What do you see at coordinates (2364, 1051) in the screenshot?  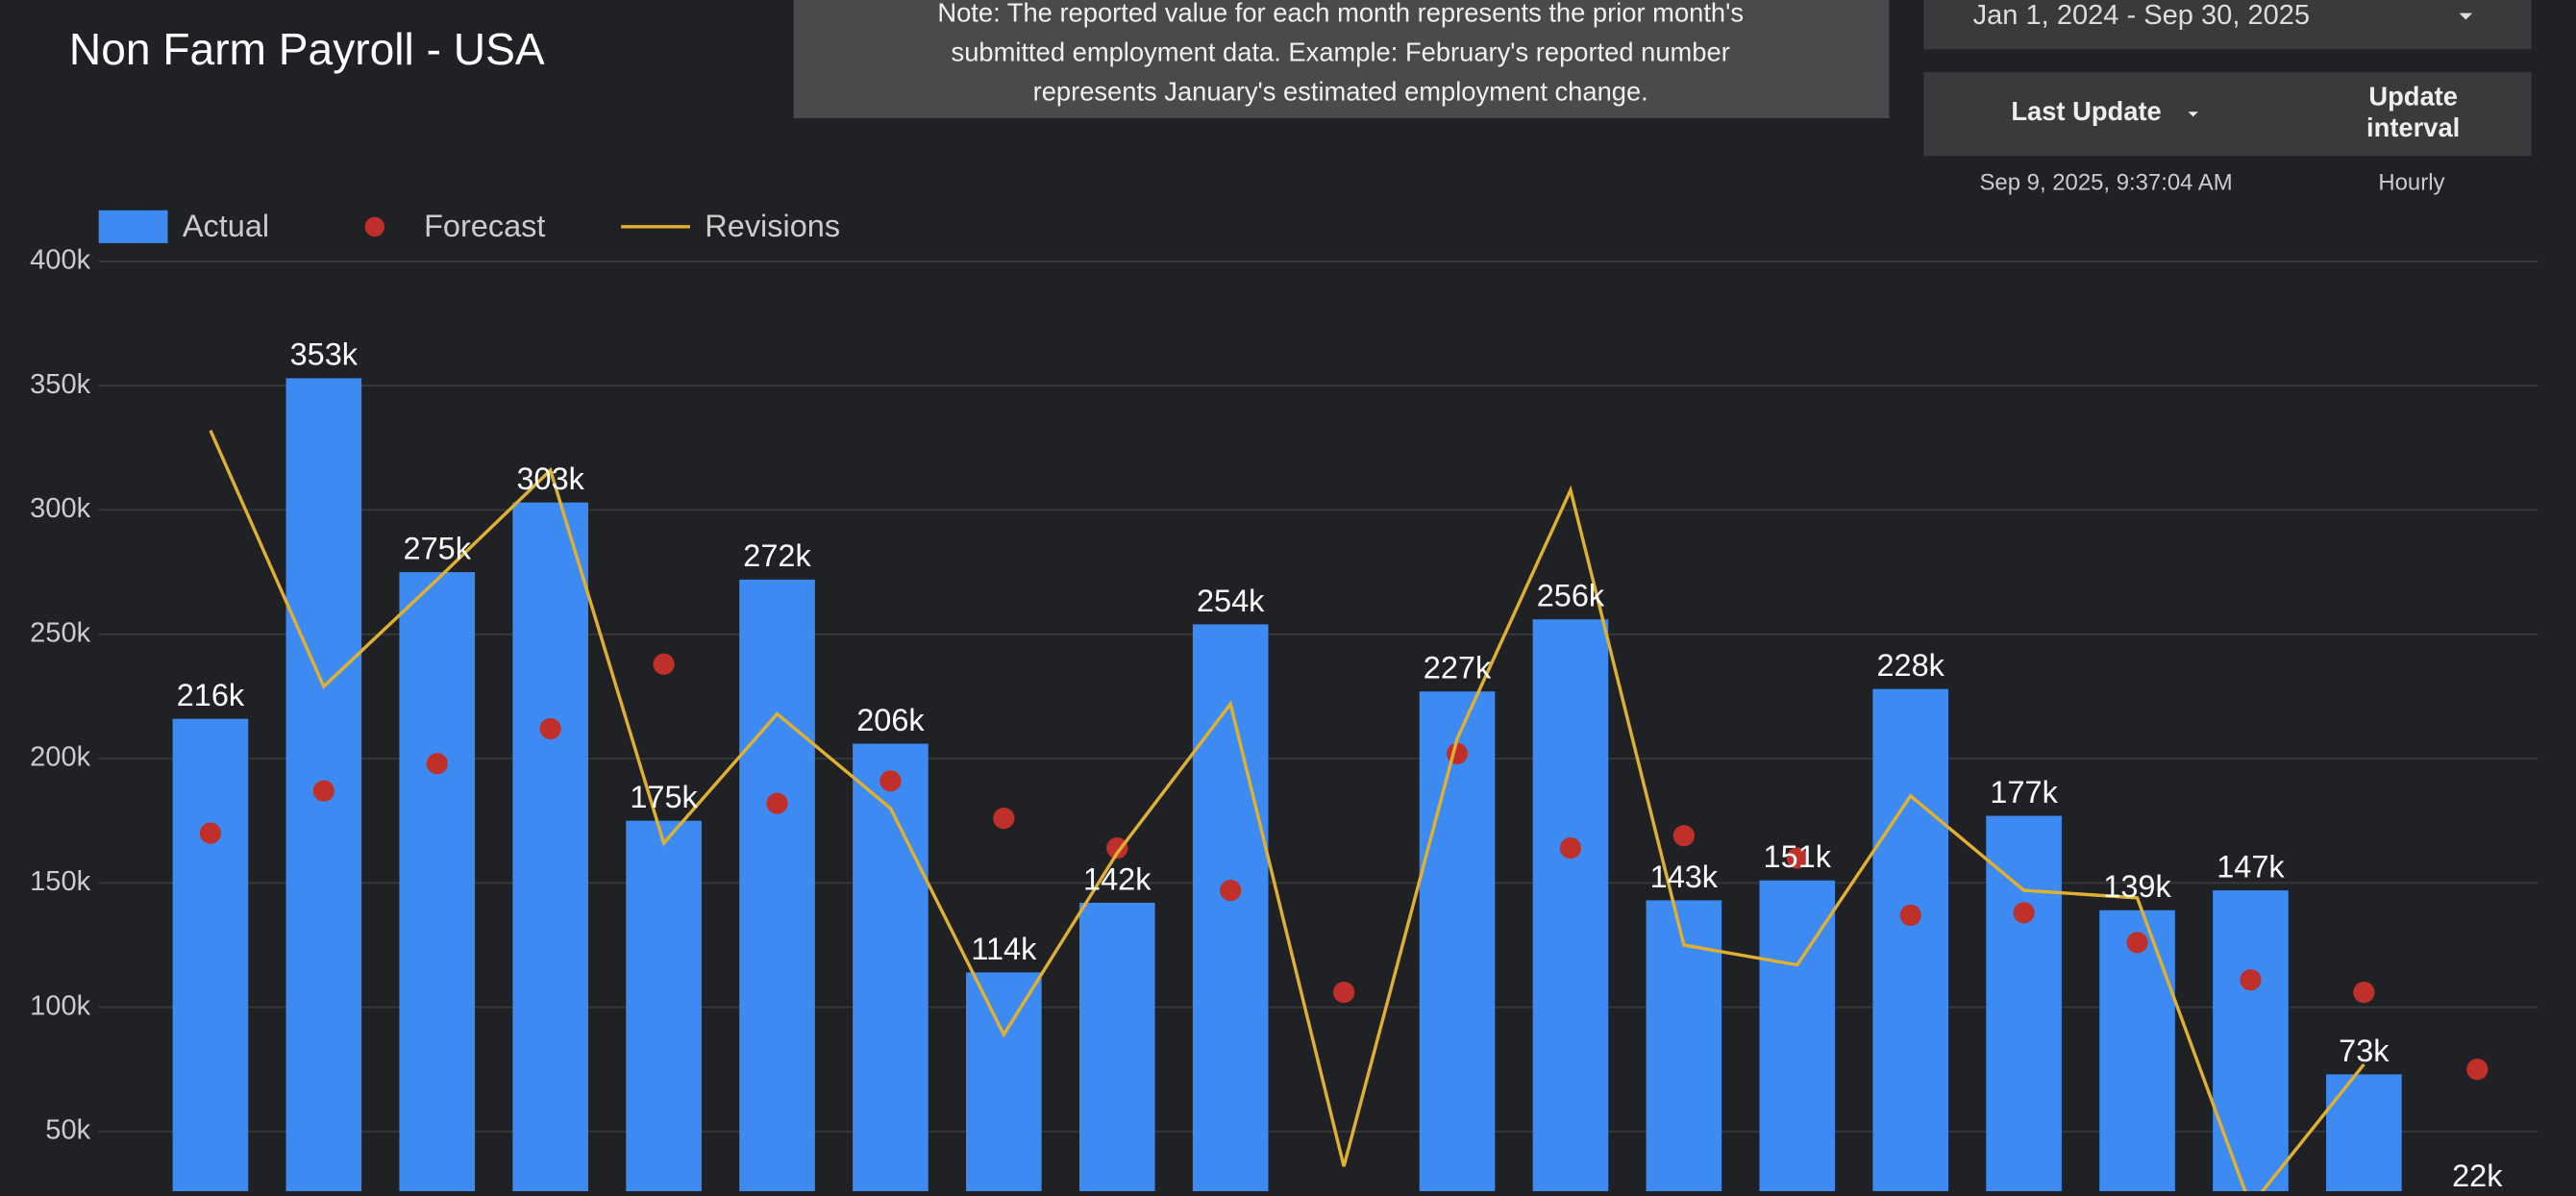 I see `data-label: 73k` at bounding box center [2364, 1051].